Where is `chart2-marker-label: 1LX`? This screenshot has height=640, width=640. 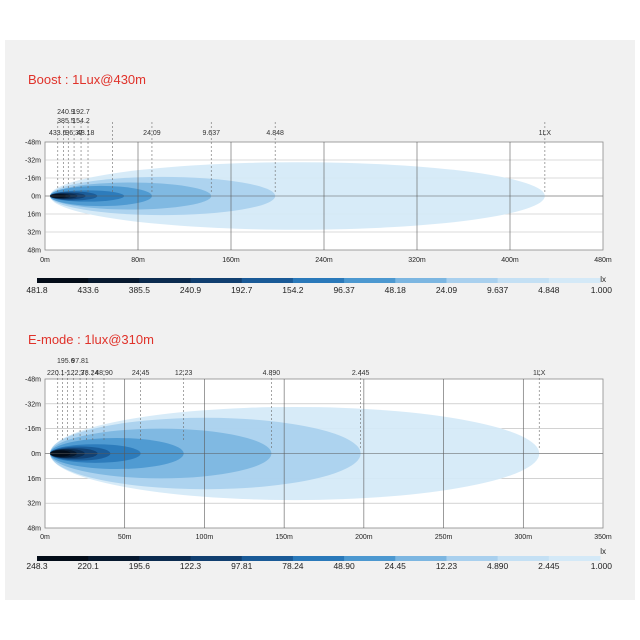
chart2-marker-label: 1LX is located at coordinates (539, 373).